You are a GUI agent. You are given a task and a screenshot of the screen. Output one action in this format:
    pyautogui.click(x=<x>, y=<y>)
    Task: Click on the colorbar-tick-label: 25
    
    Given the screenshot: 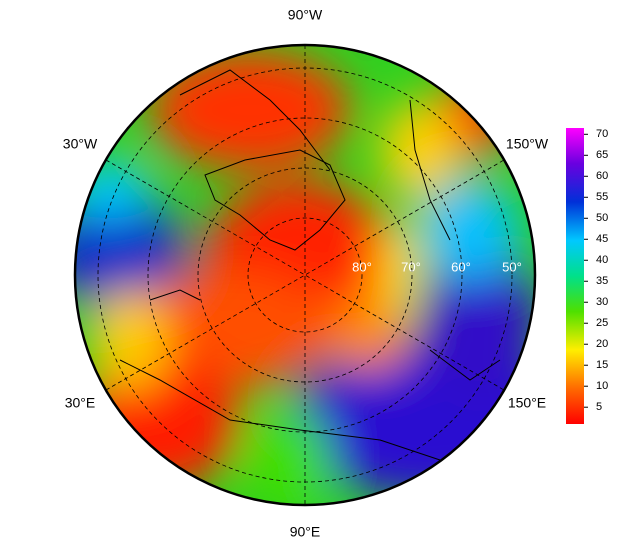 What is the action you would take?
    pyautogui.click(x=602, y=323)
    